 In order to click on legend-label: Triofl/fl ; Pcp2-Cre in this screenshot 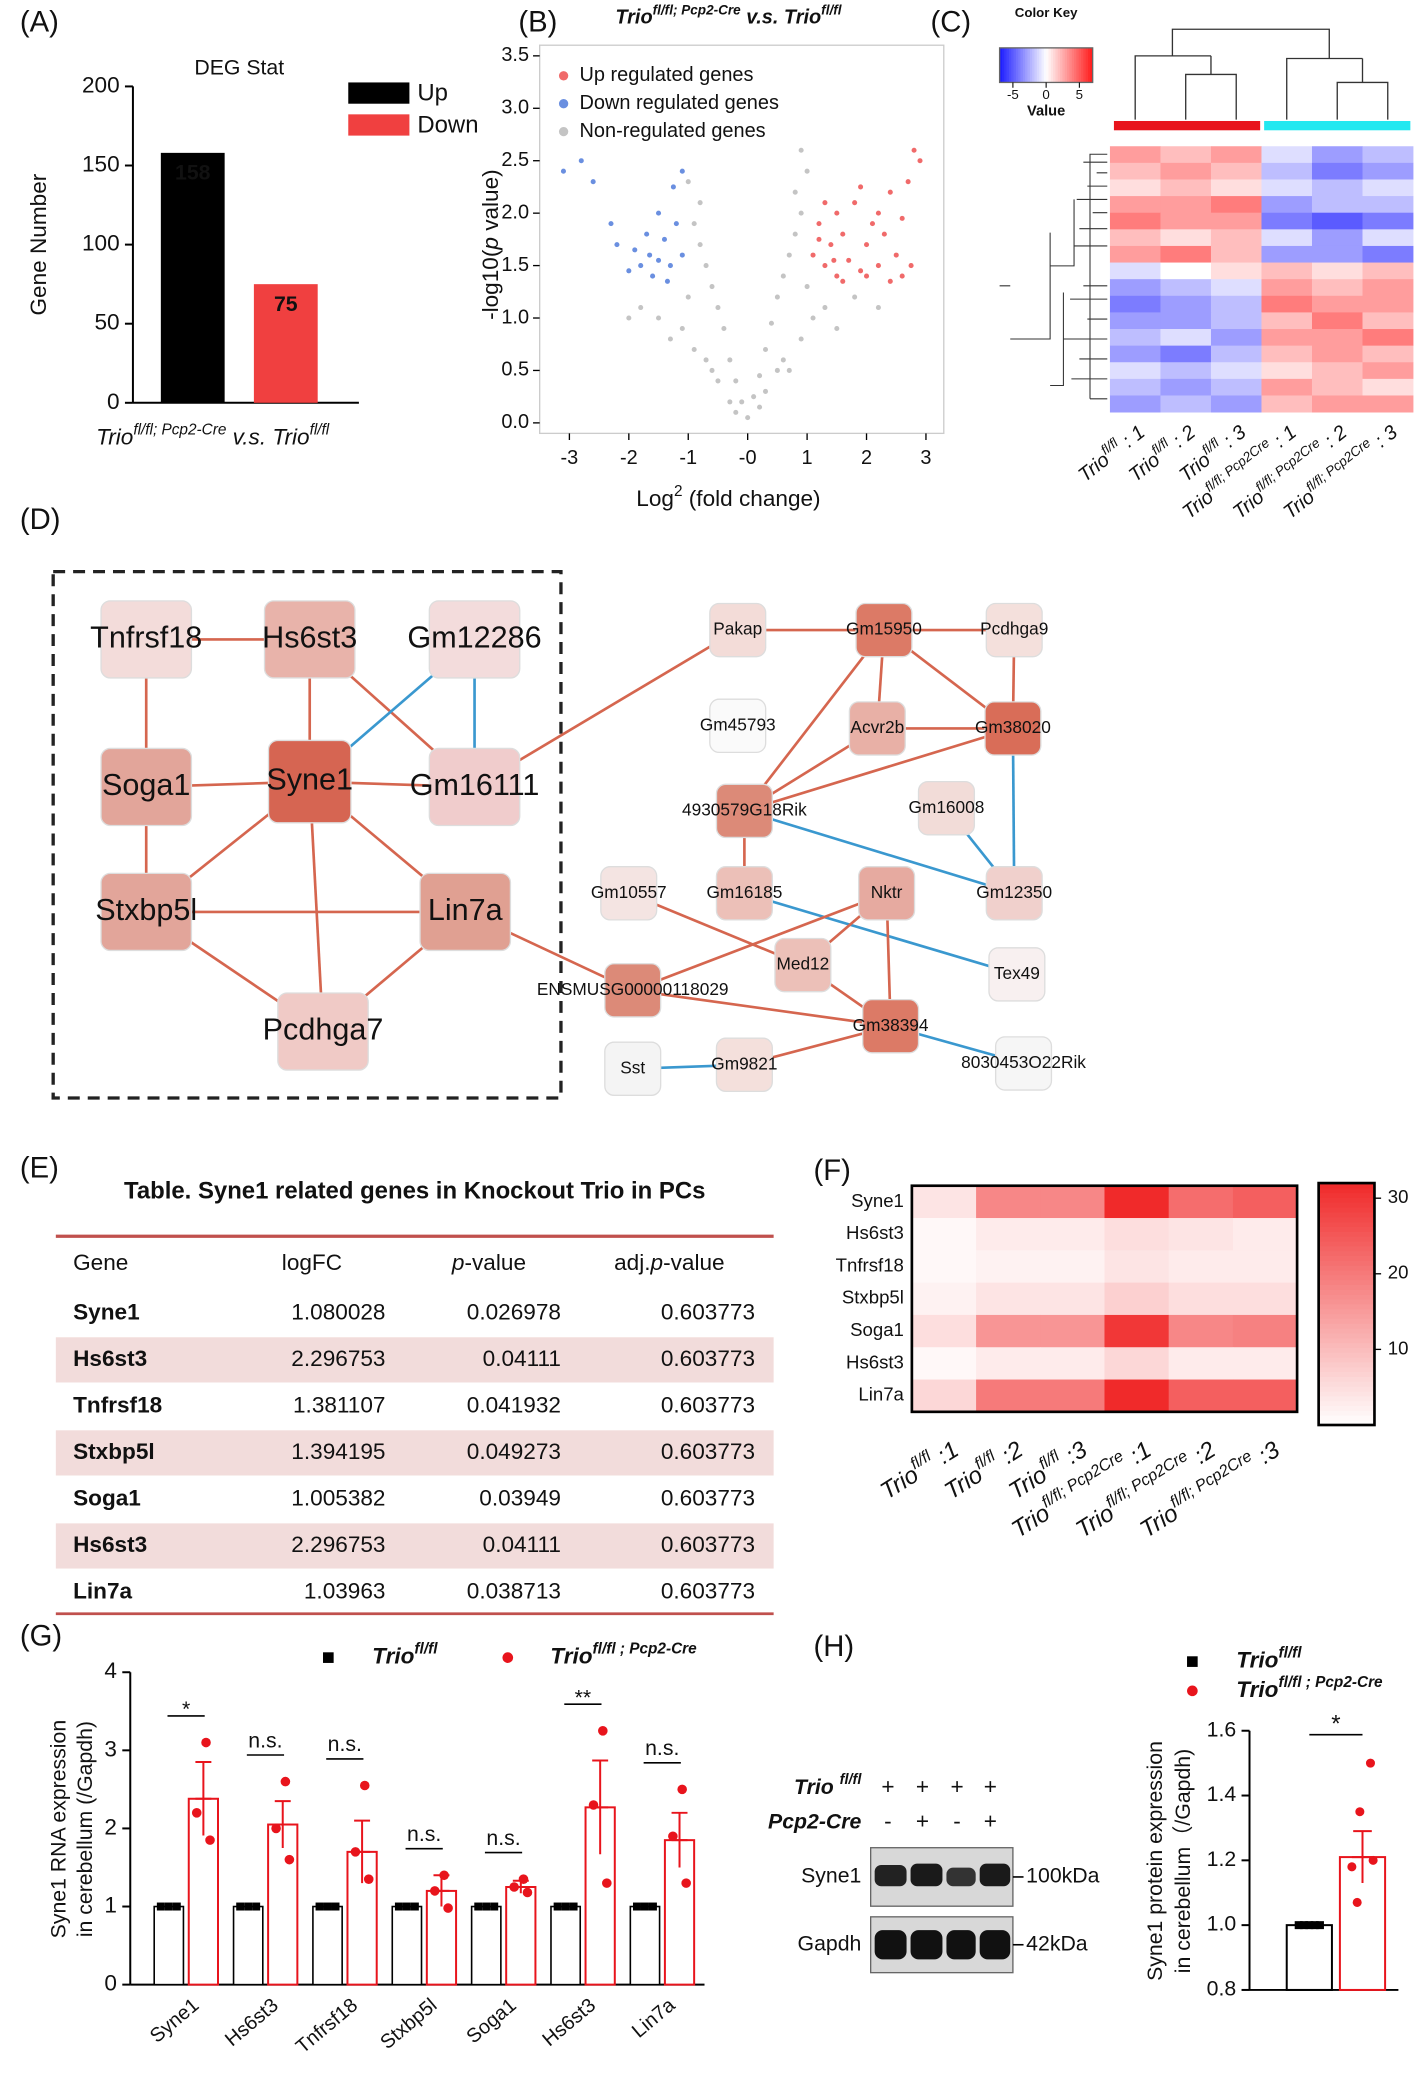, I will do `click(623, 1654)`.